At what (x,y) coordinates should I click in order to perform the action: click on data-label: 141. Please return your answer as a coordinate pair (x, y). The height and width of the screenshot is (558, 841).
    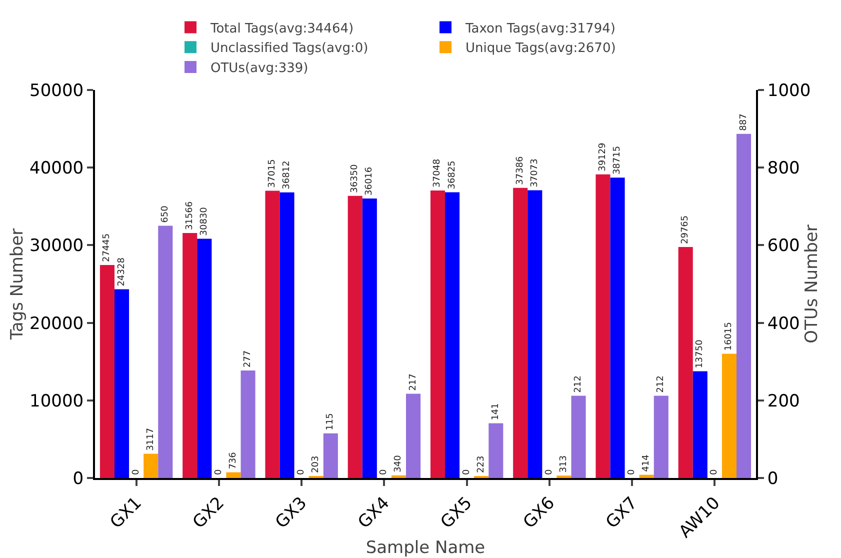
    Looking at the image, I should click on (495, 411).